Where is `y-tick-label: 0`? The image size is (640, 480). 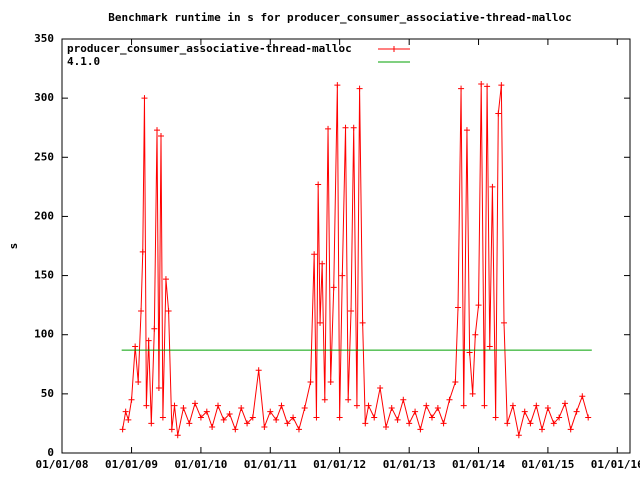
y-tick-label: 0 is located at coordinates (50, 452).